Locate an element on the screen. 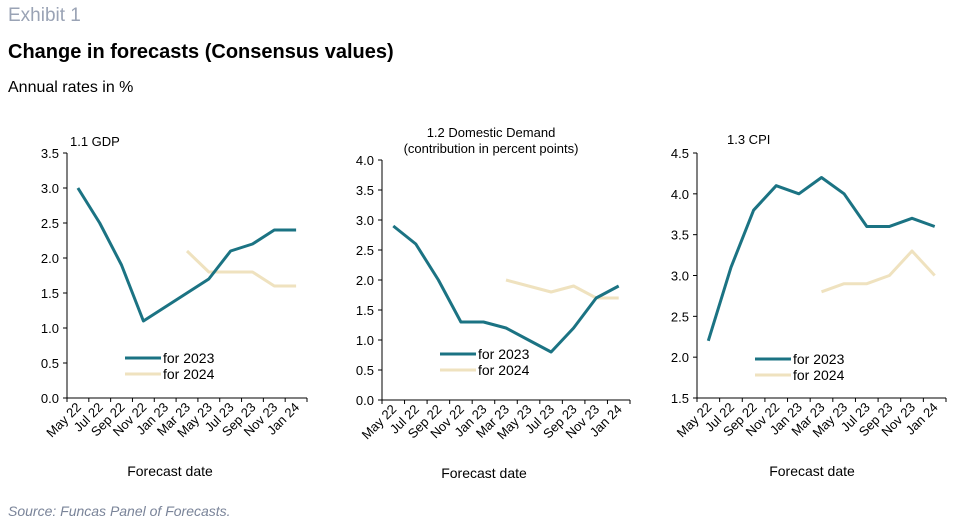  chart-title-line2: (contribution in percent points) is located at coordinates (491, 148).